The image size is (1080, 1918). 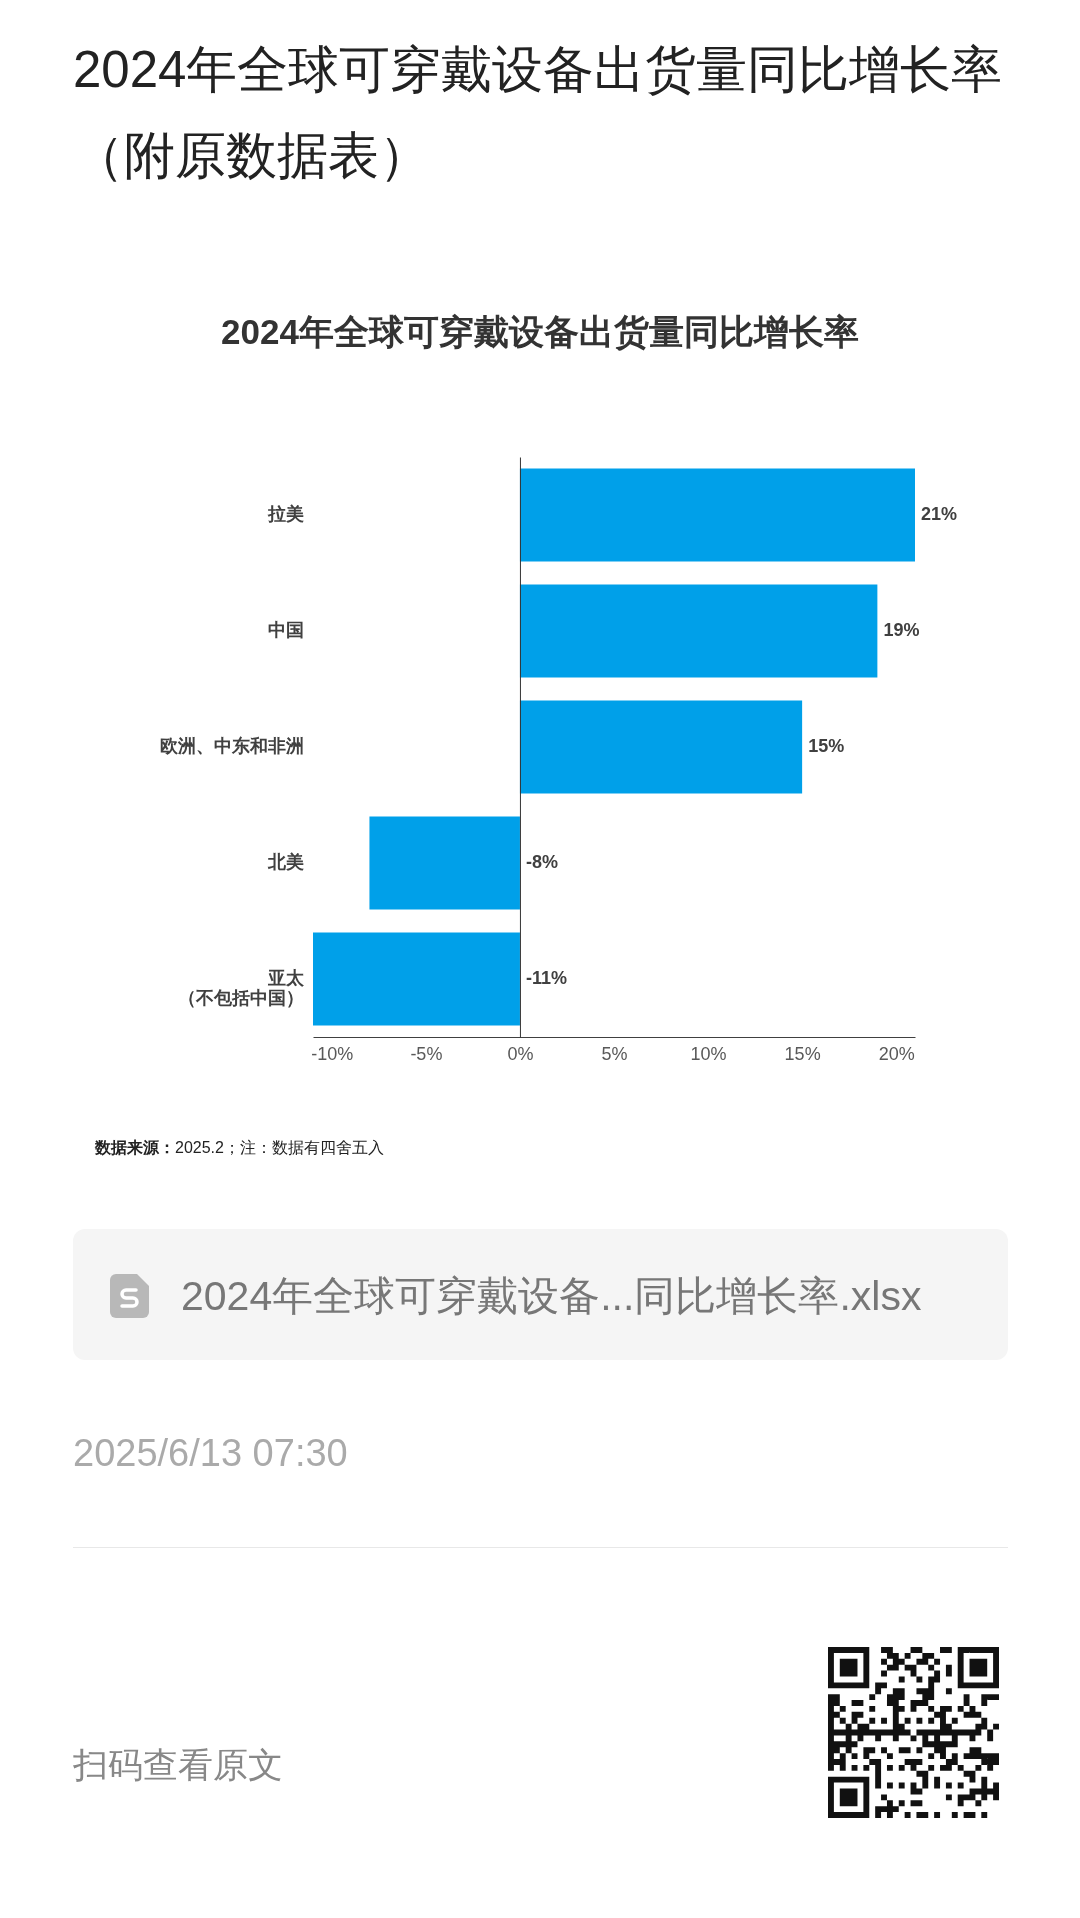 I want to click on x-tick-label: -5%, so click(x=426, y=1053).